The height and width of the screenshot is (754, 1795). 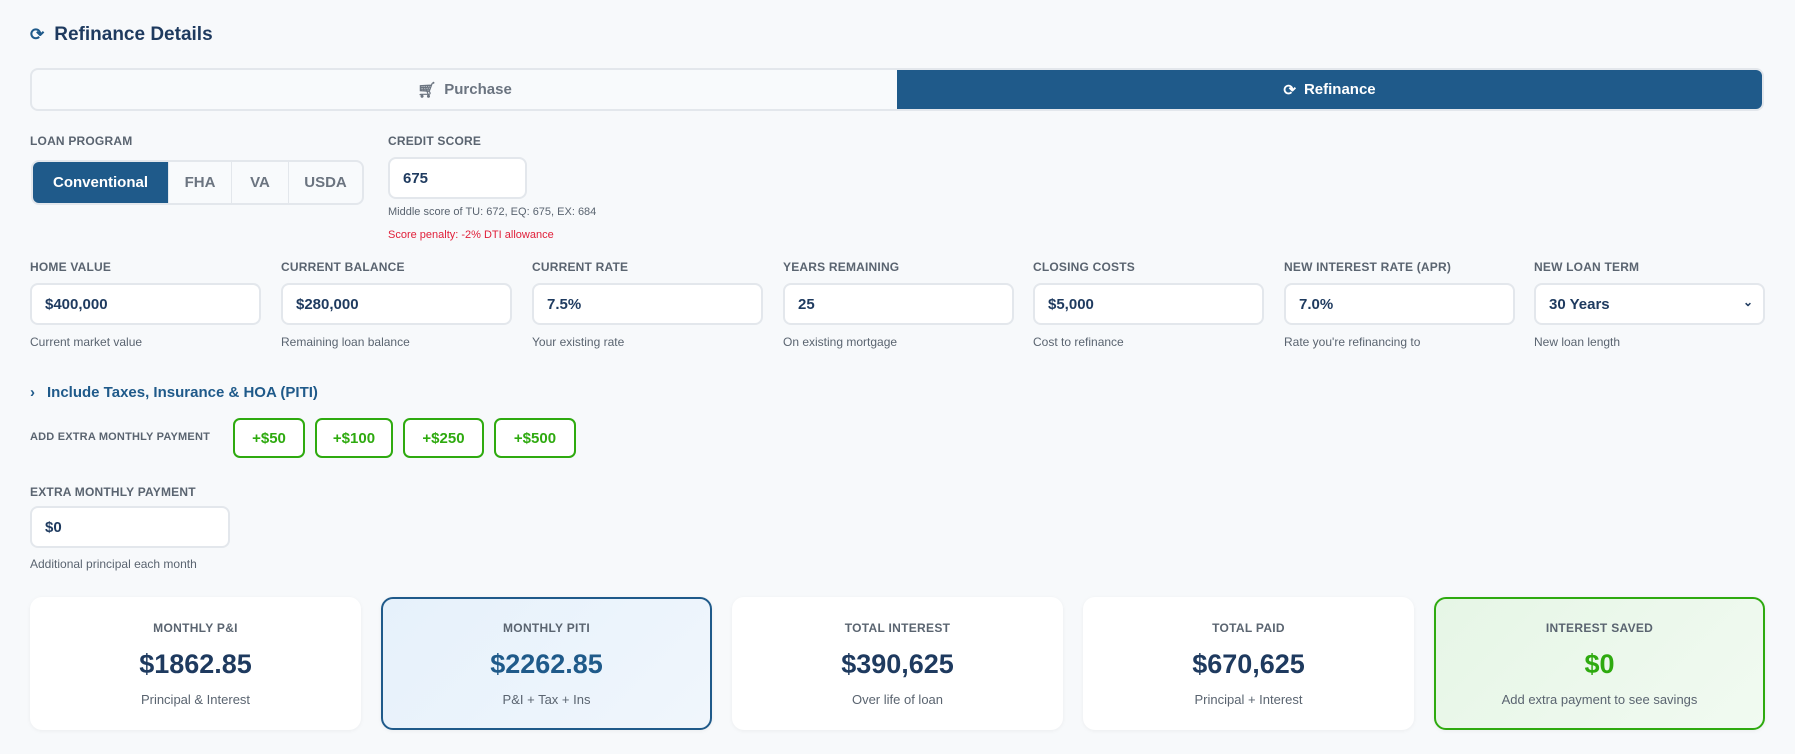 I want to click on years-remaining-input: 25, so click(x=898, y=304).